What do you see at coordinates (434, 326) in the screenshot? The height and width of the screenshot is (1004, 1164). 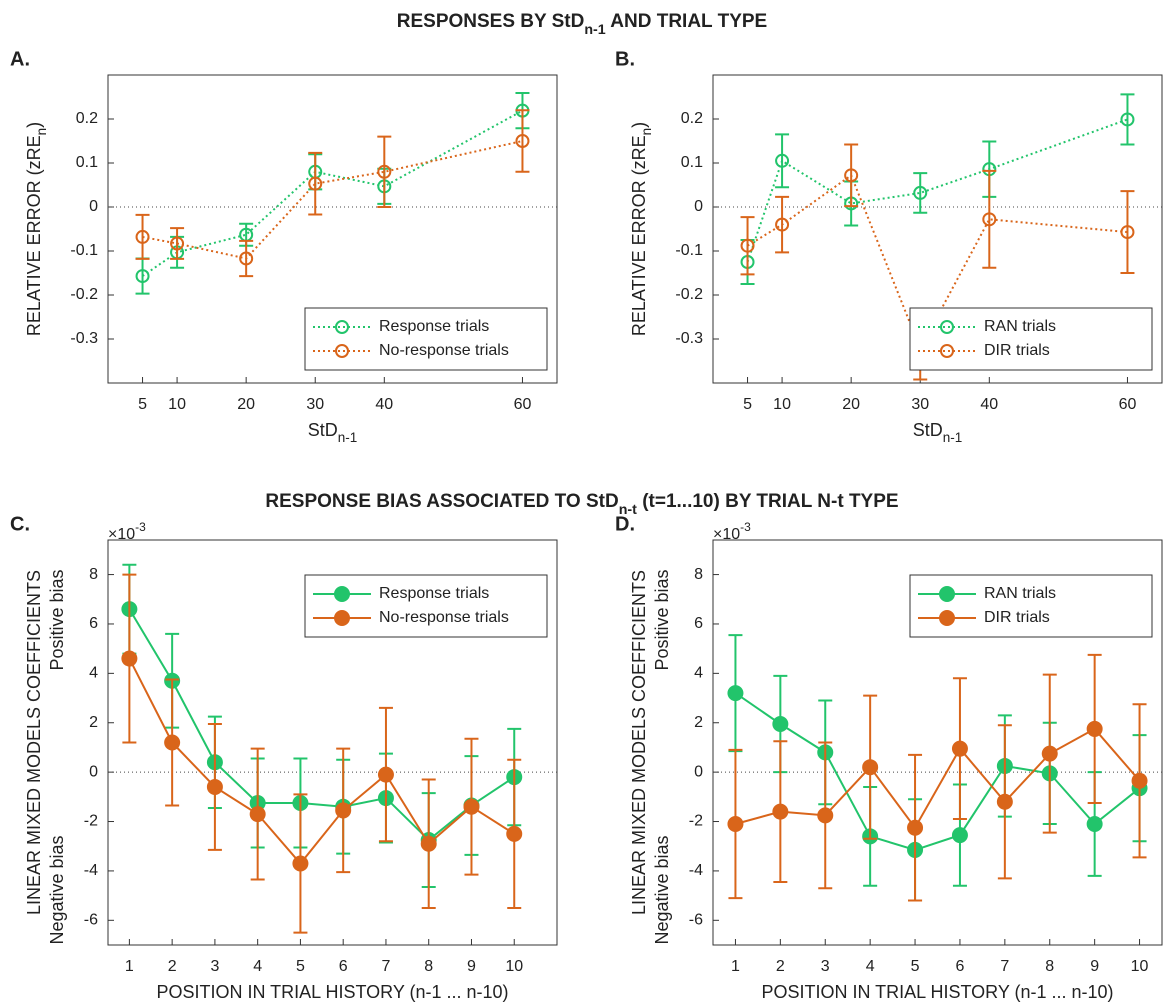 I see `legend-label: Response trials` at bounding box center [434, 326].